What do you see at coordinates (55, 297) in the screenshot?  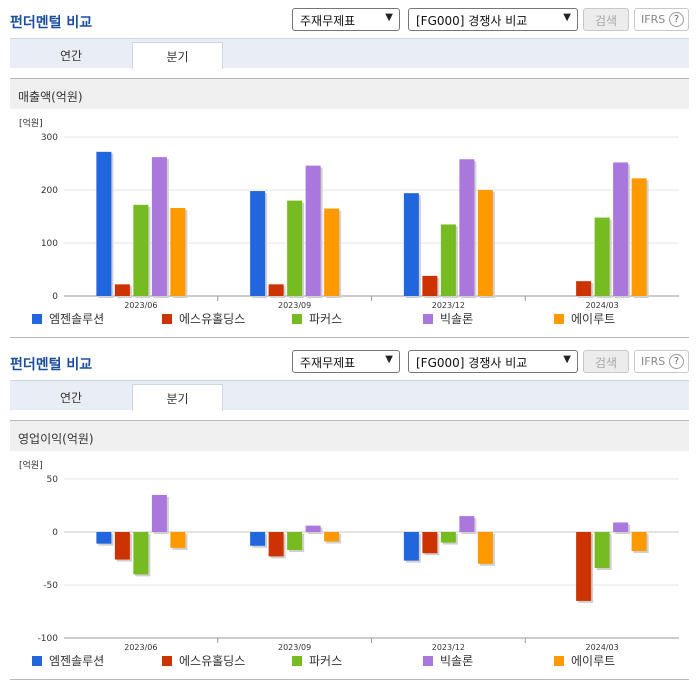 I see `y-tick-label: 0` at bounding box center [55, 297].